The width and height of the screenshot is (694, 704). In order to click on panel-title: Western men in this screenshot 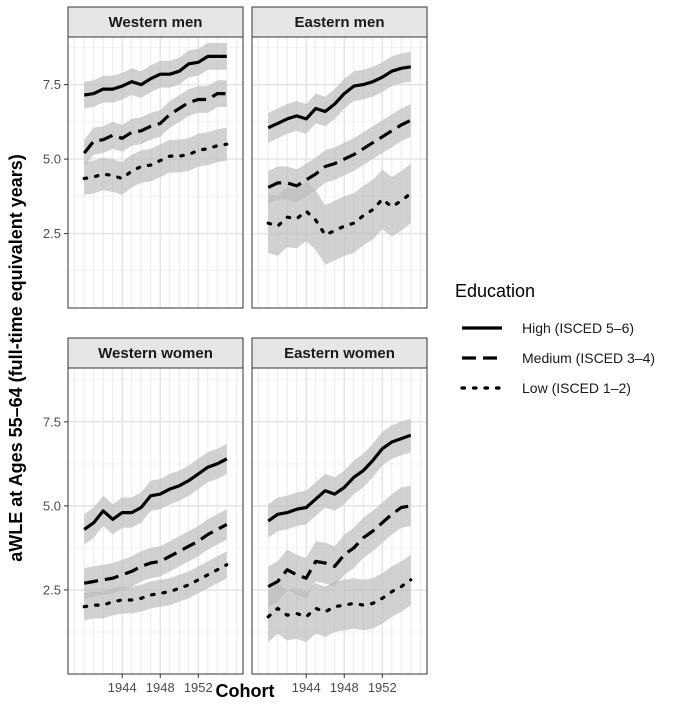, I will do `click(156, 22)`.